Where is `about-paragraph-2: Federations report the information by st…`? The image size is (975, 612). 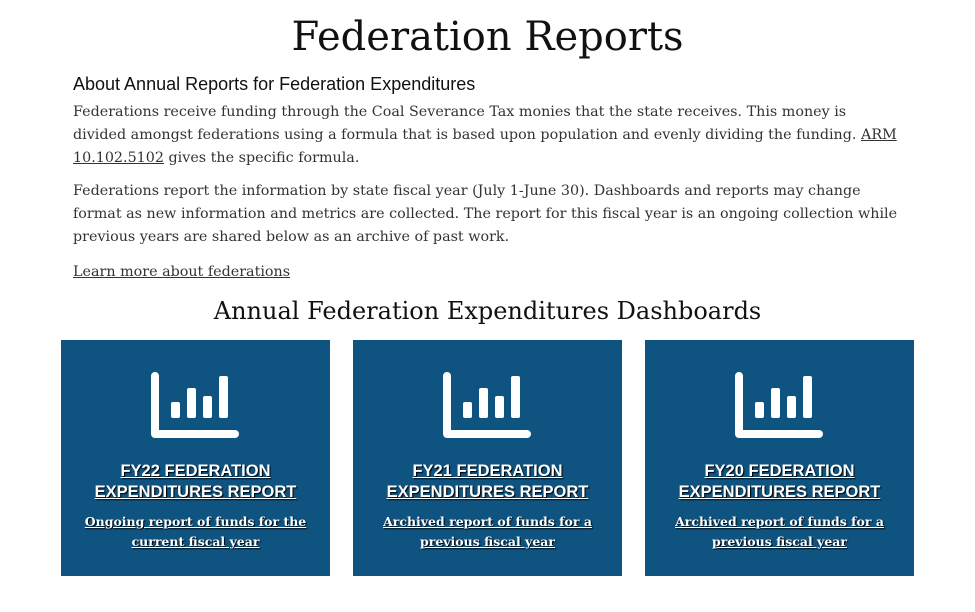 about-paragraph-2: Federations report the information by st… is located at coordinates (485, 214).